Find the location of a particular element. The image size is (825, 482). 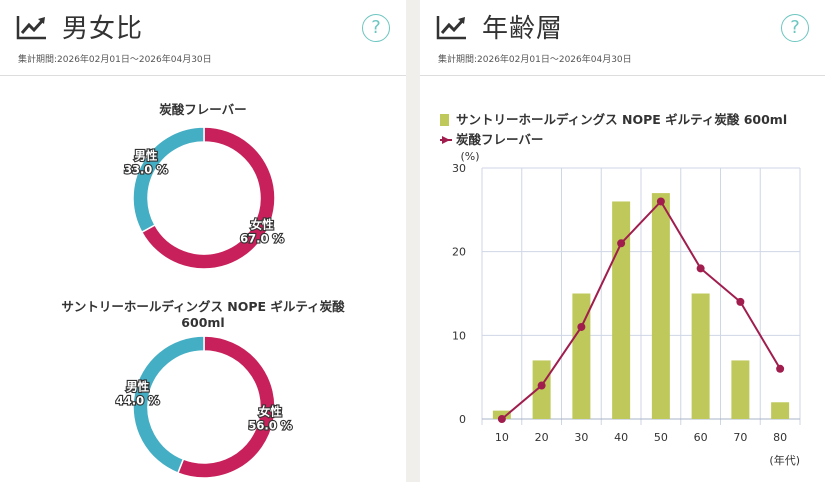

legend-item-line: 炭酸フレーバー is located at coordinates (613, 140).